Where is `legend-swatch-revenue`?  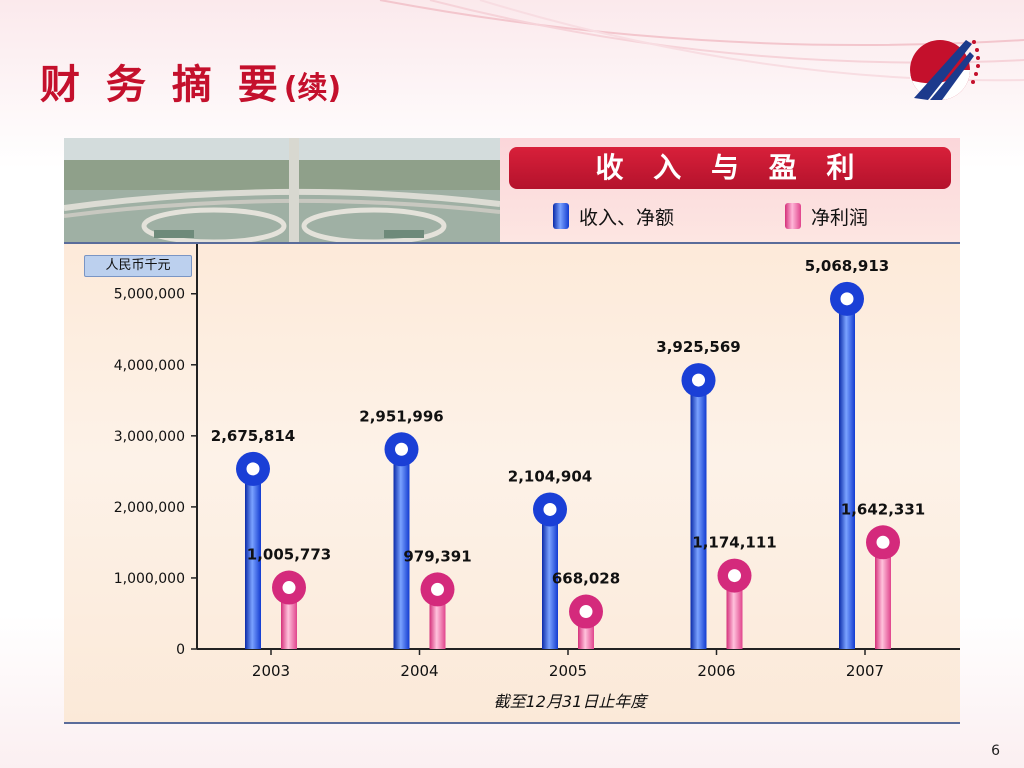
legend-swatch-revenue is located at coordinates (561, 216).